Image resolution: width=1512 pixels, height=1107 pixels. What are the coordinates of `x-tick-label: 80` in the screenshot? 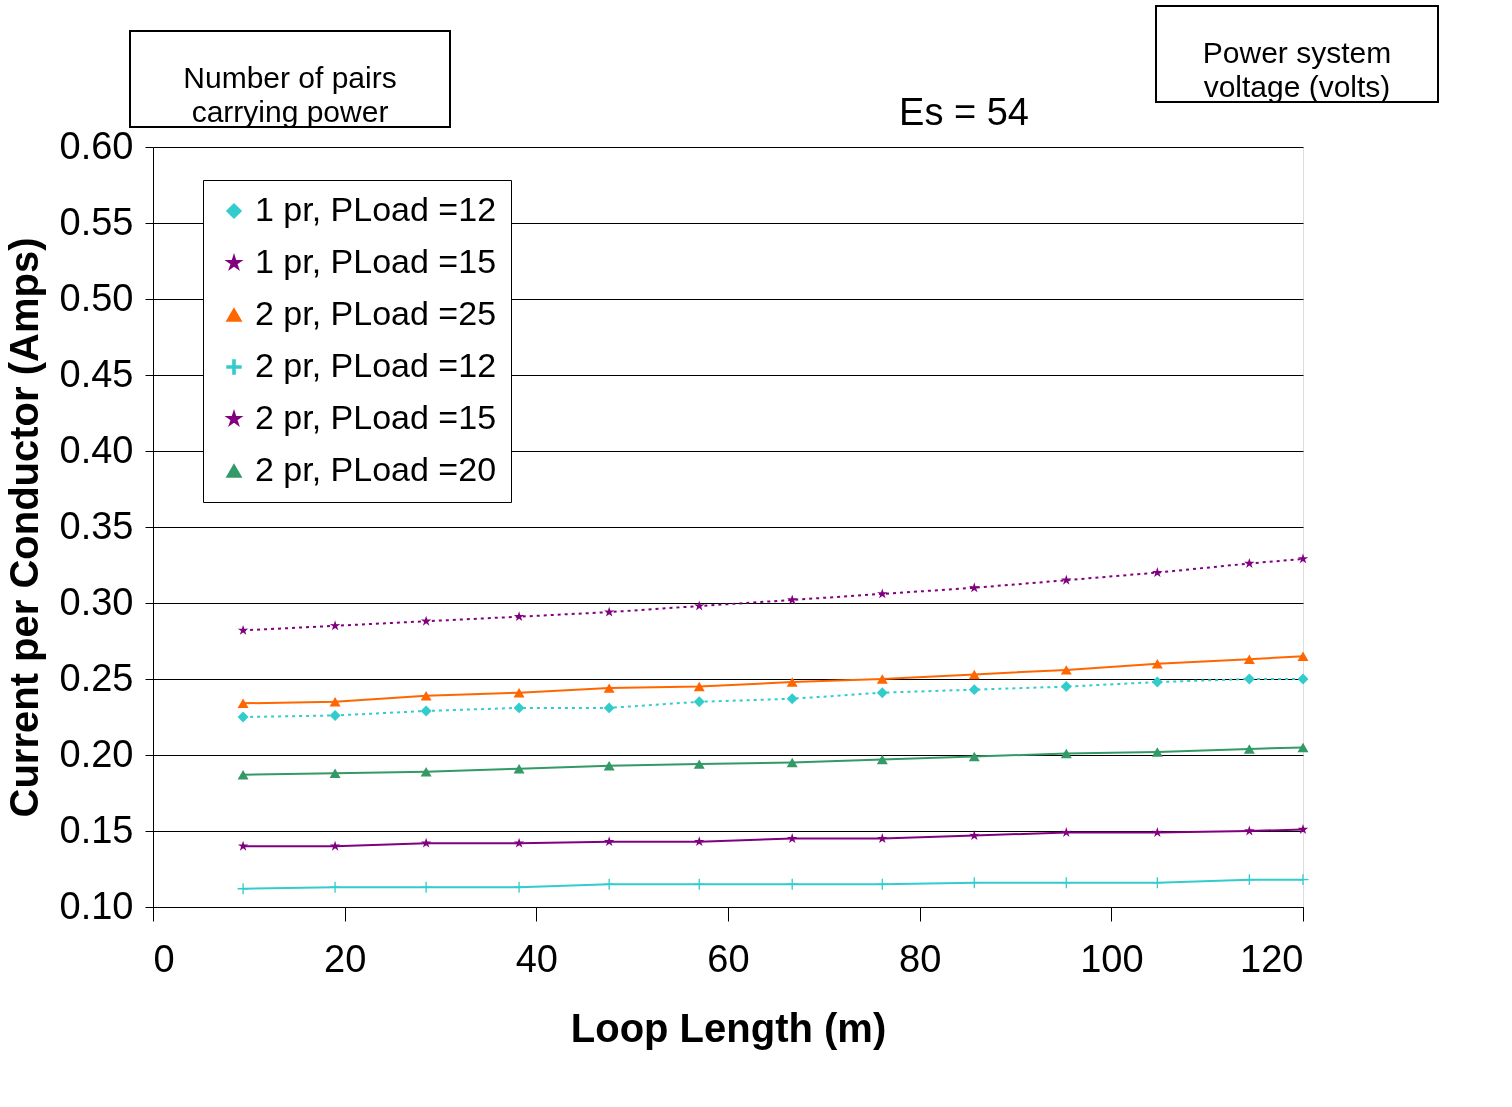 It's located at (920, 958).